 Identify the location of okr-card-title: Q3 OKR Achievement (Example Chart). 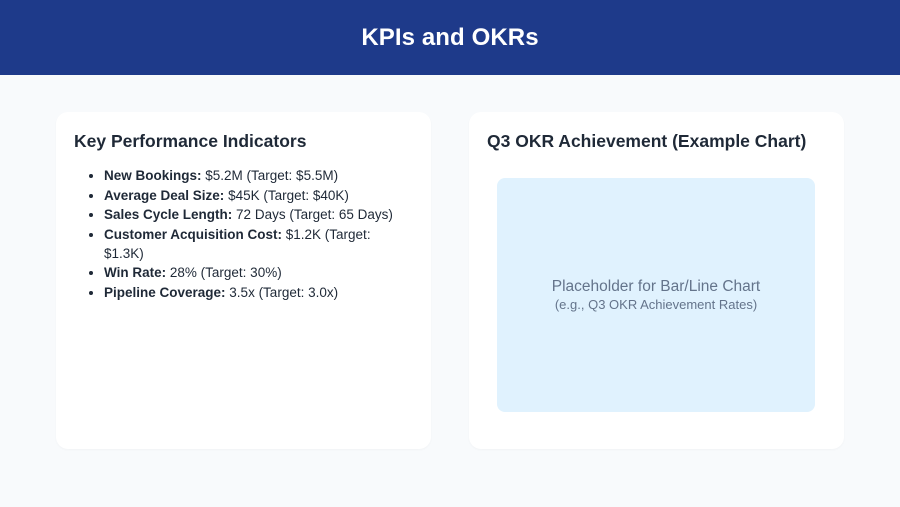
(647, 141).